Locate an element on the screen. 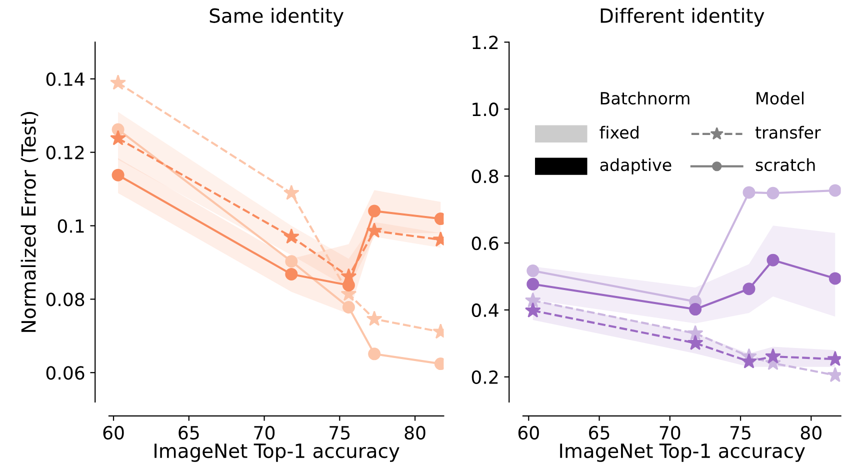 This screenshot has height=471, width=843. y-tick-label: 0.14 is located at coordinates (65, 79).